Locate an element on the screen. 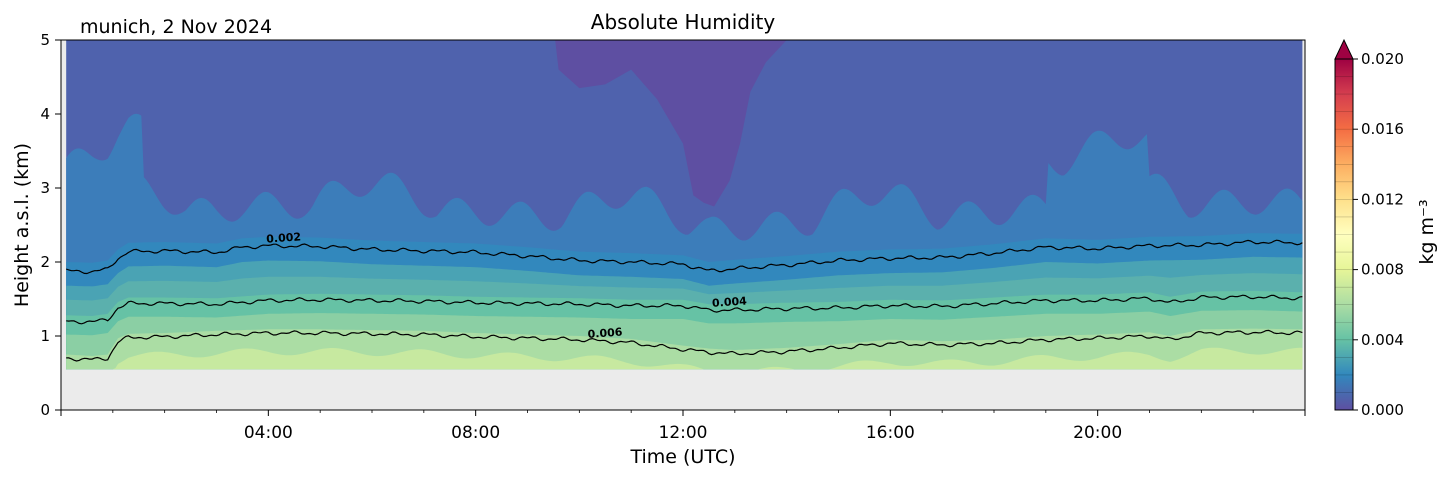 This screenshot has width=1454, height=478. y-tick-label: 3 is located at coordinates (45, 188).